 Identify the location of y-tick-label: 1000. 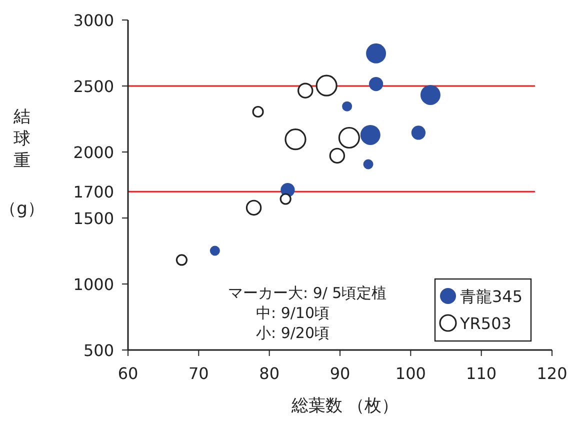
(93, 284).